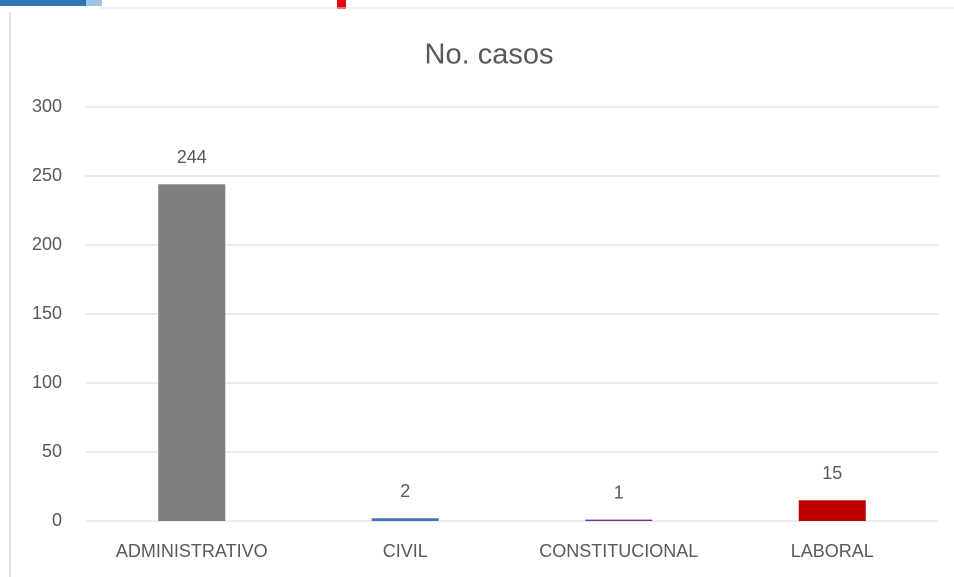 The height and width of the screenshot is (577, 954). Describe the element at coordinates (832, 473) in the screenshot. I see `data-label: 15` at that location.